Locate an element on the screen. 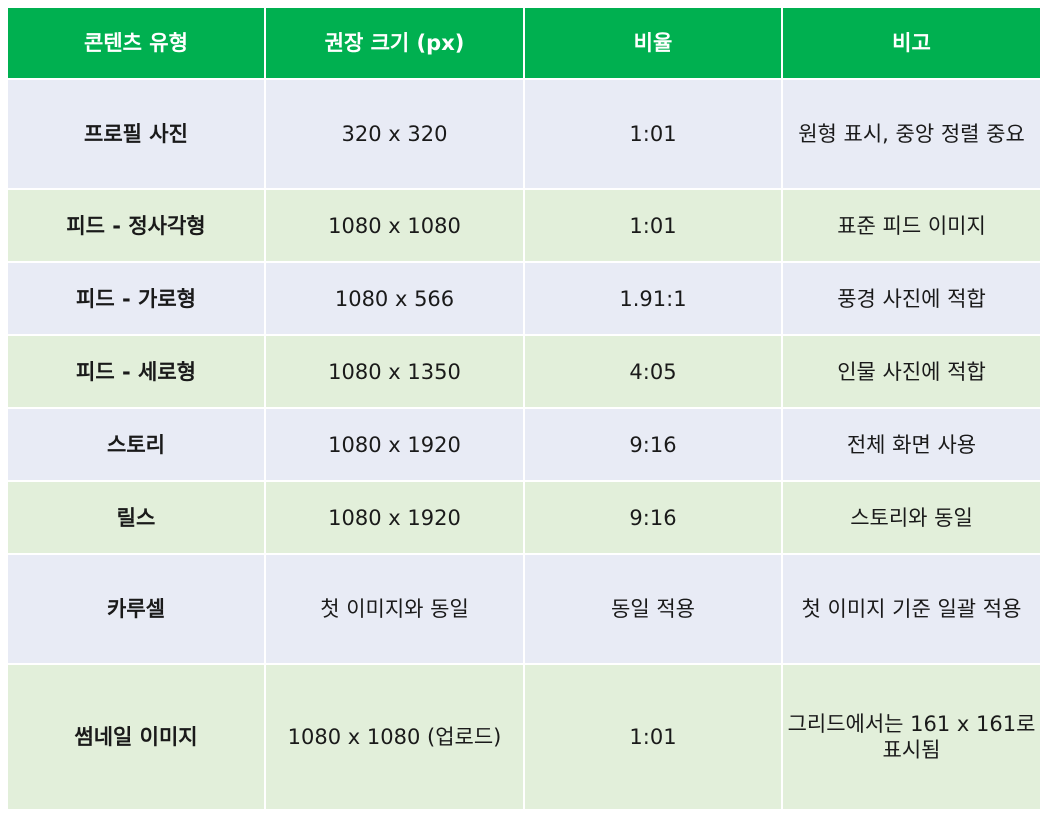  table-row: 피드 - 세로형 1080 x 1350 4:05 인물 사진에 적합 is located at coordinates (524, 371).